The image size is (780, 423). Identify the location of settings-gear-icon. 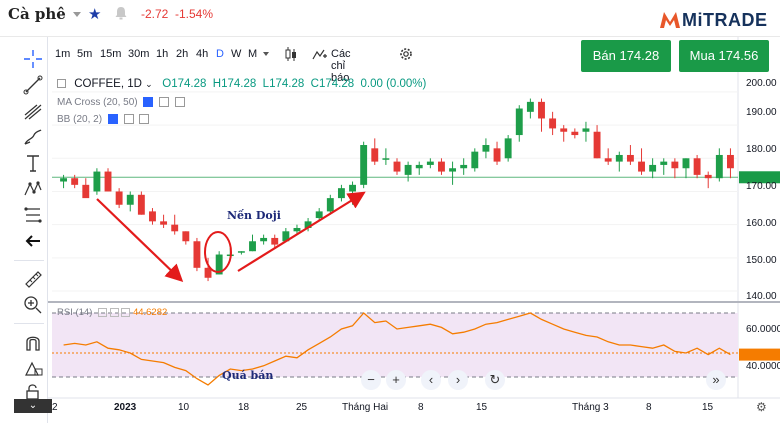
(406, 54).